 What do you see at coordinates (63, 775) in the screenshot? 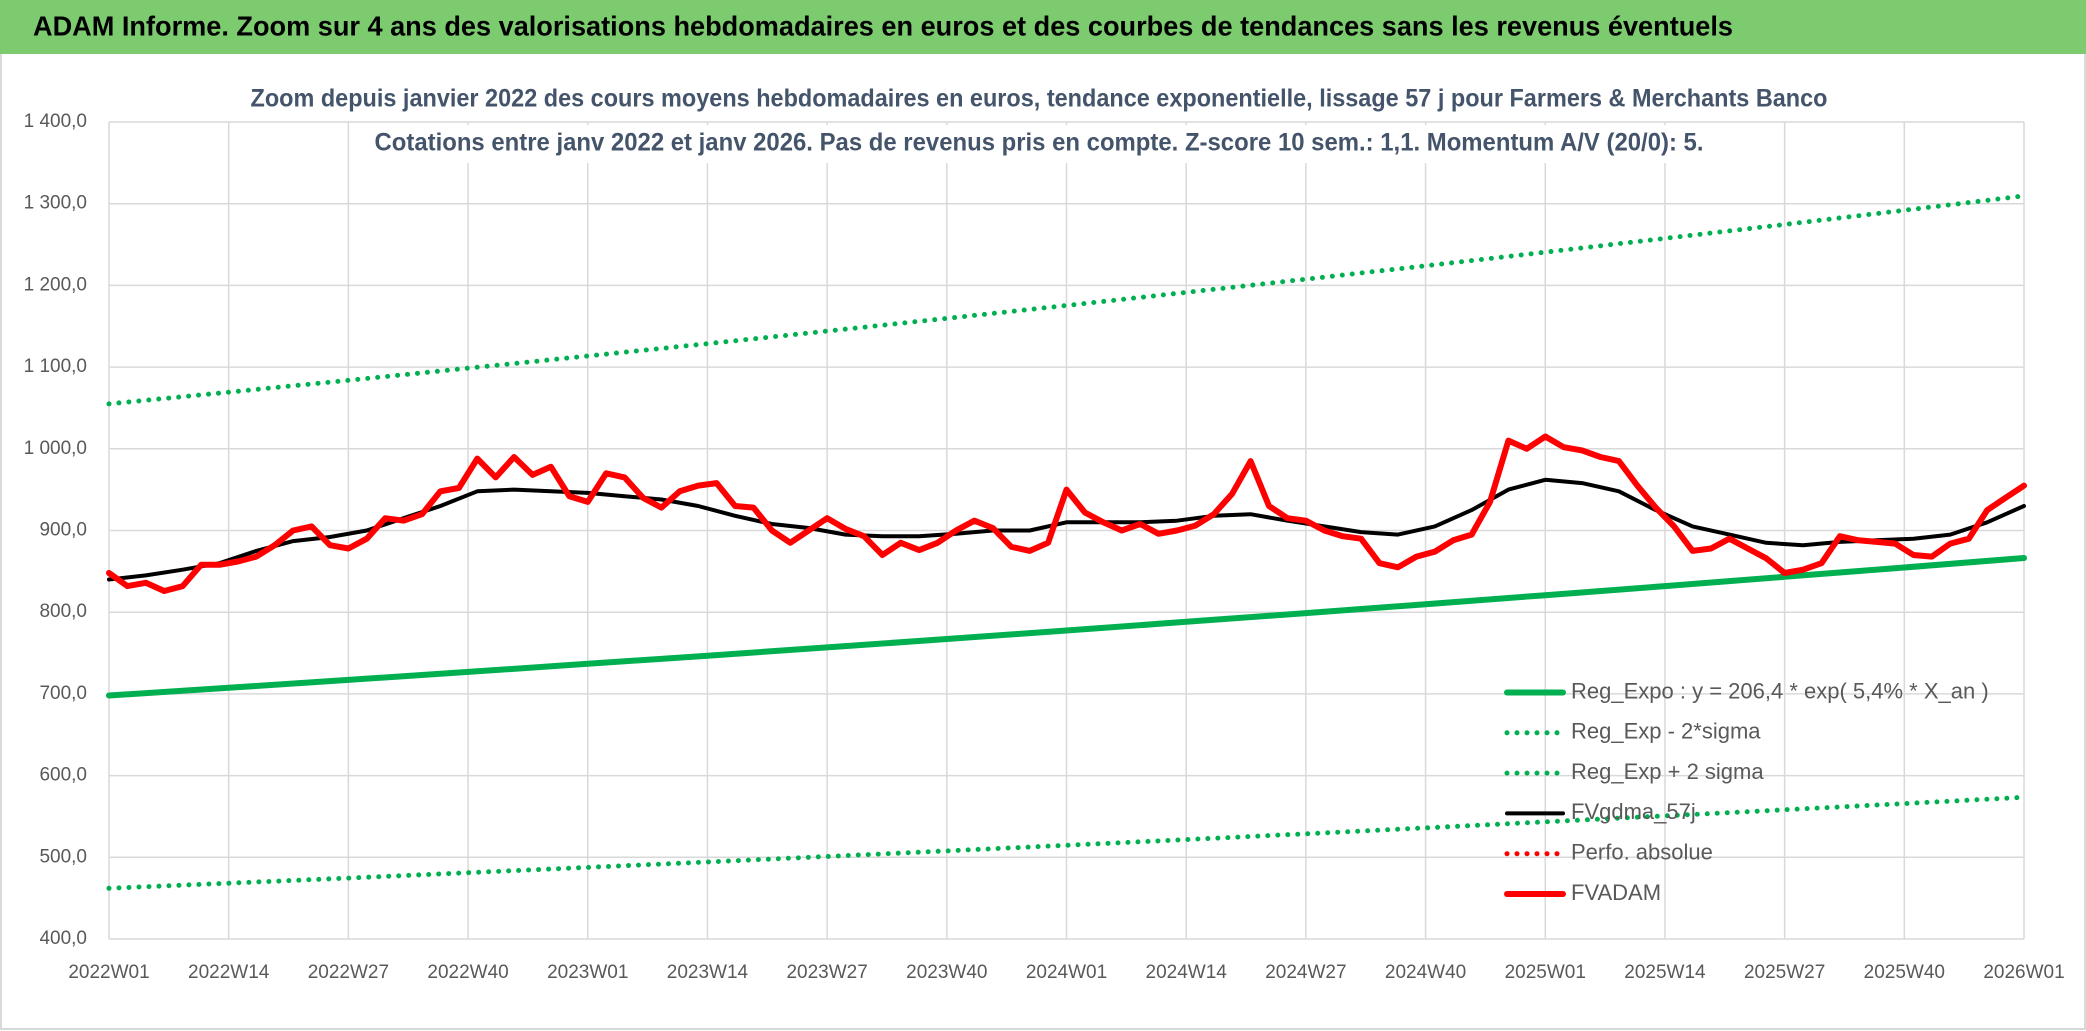
I see `y-tick-label: 600,0` at bounding box center [63, 775].